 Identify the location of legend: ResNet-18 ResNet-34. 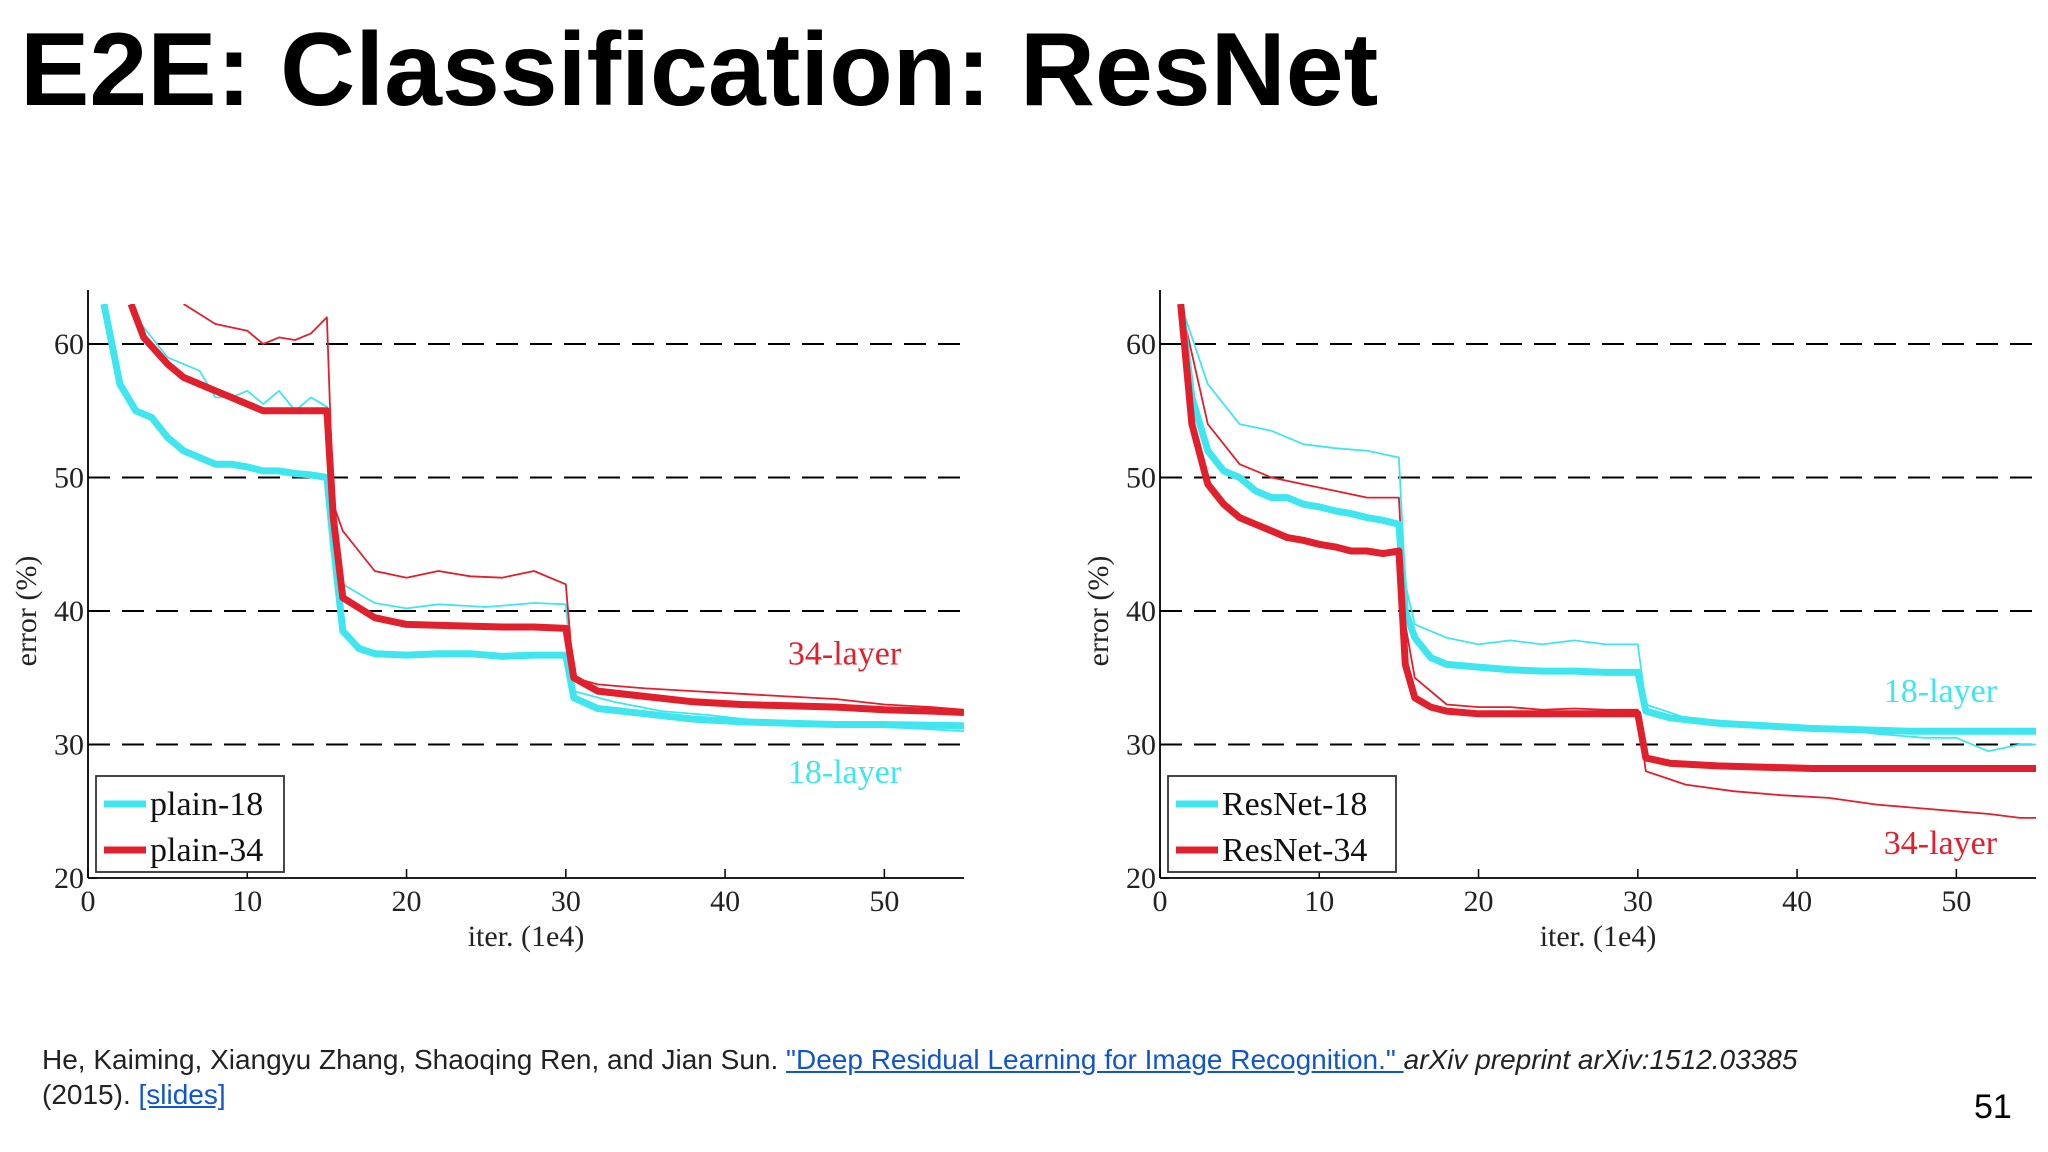
(1282, 824).